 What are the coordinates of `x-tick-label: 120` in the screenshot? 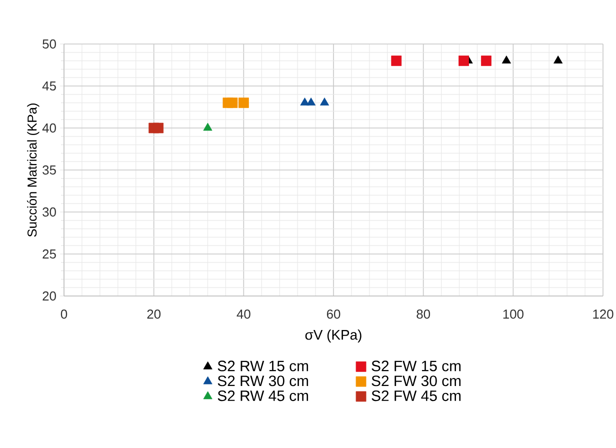 It's located at (603, 314).